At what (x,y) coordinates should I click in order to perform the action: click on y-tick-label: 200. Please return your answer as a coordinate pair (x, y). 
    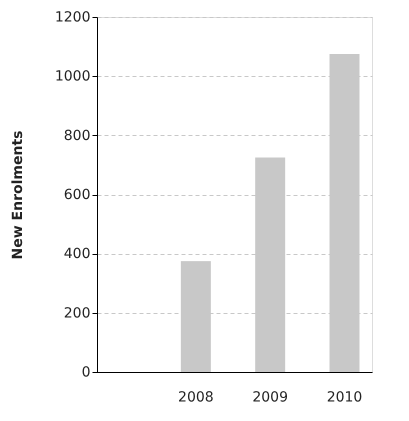
    Looking at the image, I should click on (77, 313).